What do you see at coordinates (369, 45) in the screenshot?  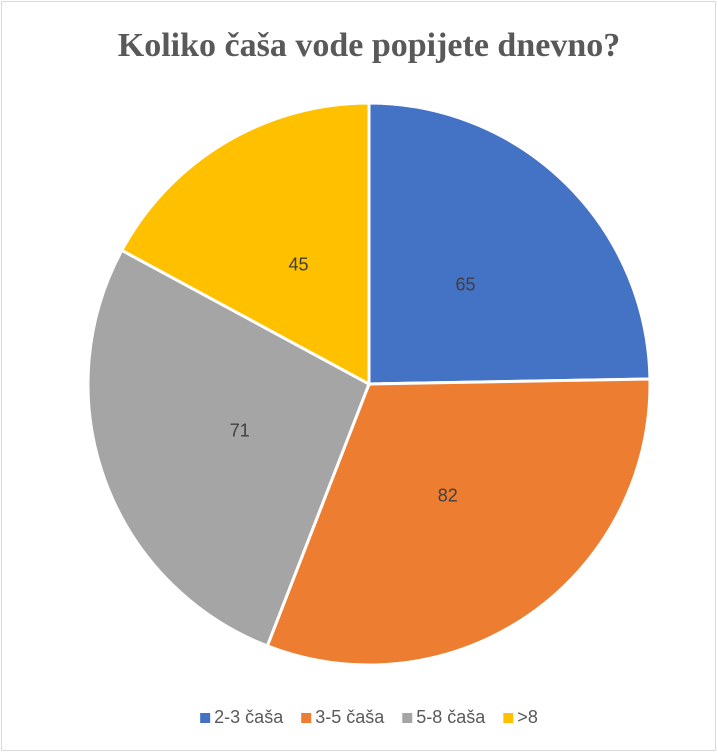 I see `chart-title: Koliko čaša vode popijete dnevno?` at bounding box center [369, 45].